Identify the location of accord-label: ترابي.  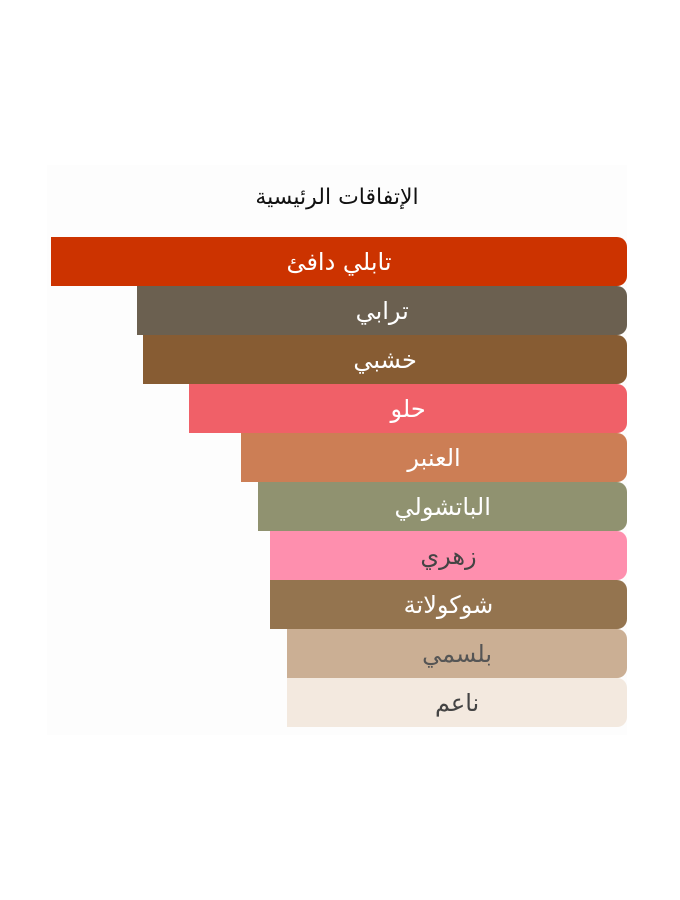
(382, 310).